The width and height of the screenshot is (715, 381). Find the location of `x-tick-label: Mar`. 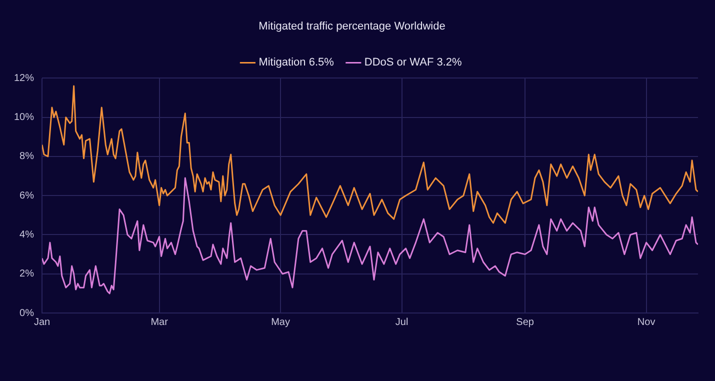

x-tick-label: Mar is located at coordinates (159, 322).